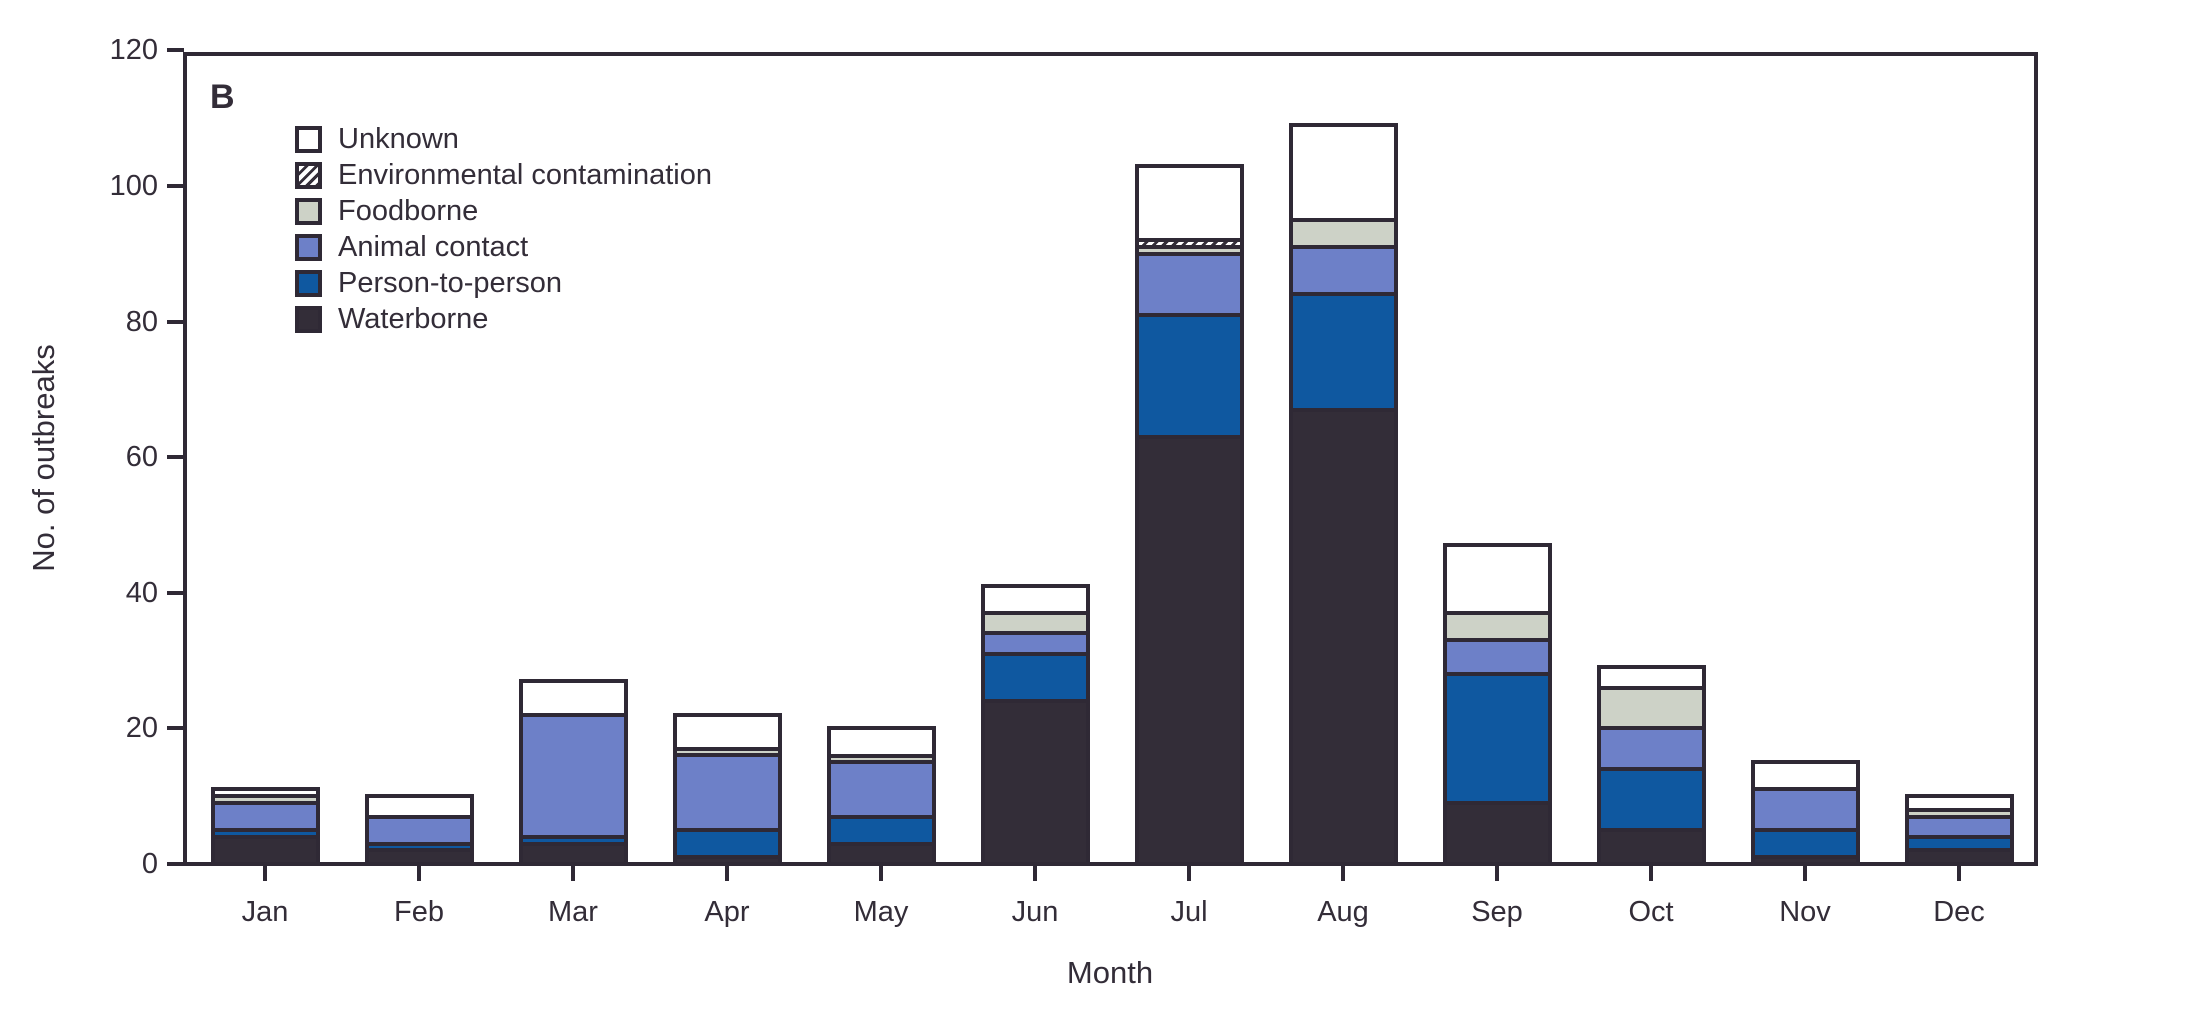 Image resolution: width=2198 pixels, height=1012 pixels. Describe the element at coordinates (1805, 912) in the screenshot. I see `month-label-nov: Nov` at that location.